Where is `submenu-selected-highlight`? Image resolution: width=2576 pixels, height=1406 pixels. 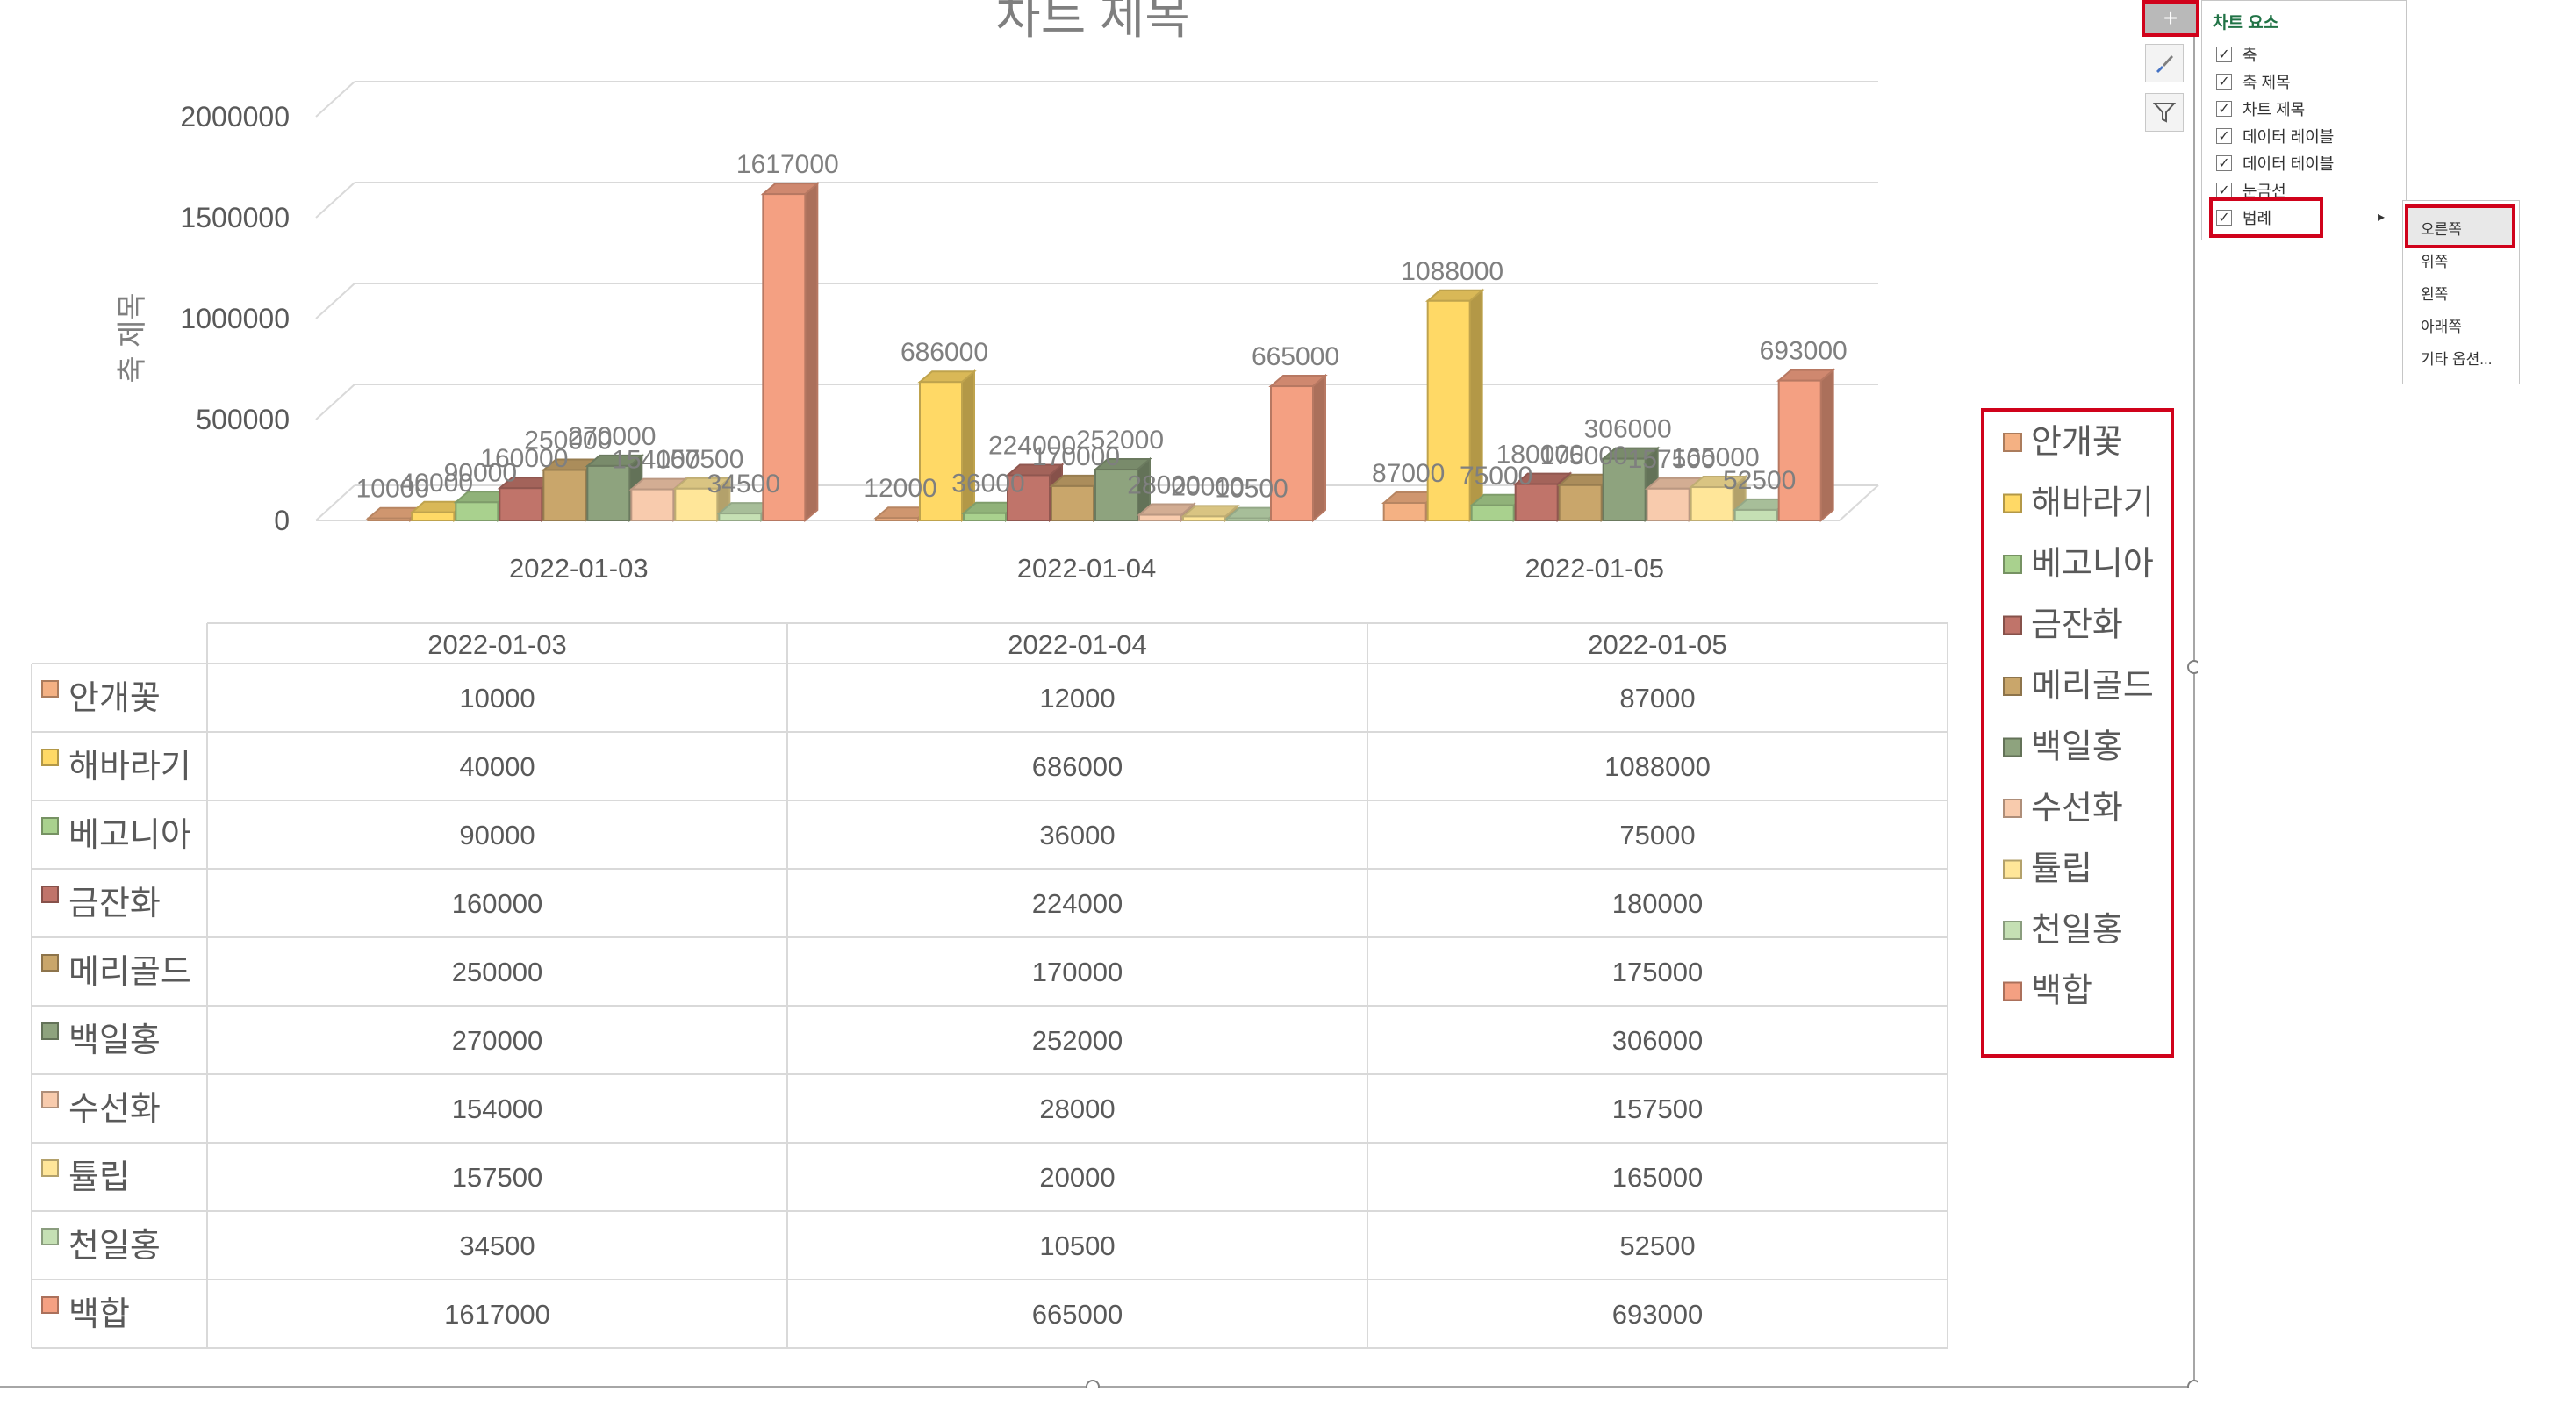
submenu-selected-highlight is located at coordinates (2460, 226).